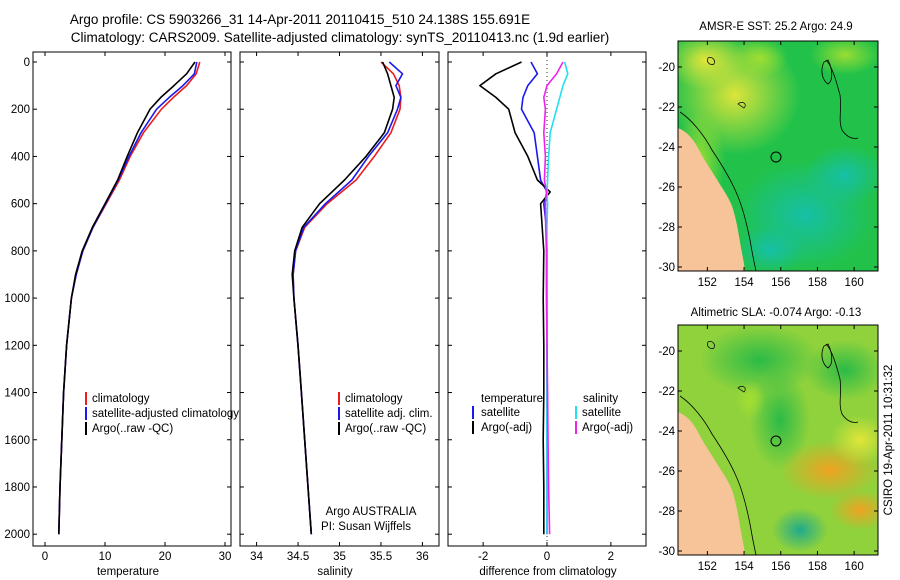  Describe the element at coordinates (298, 557) in the screenshot. I see `x-tick-label: 34.5` at that location.